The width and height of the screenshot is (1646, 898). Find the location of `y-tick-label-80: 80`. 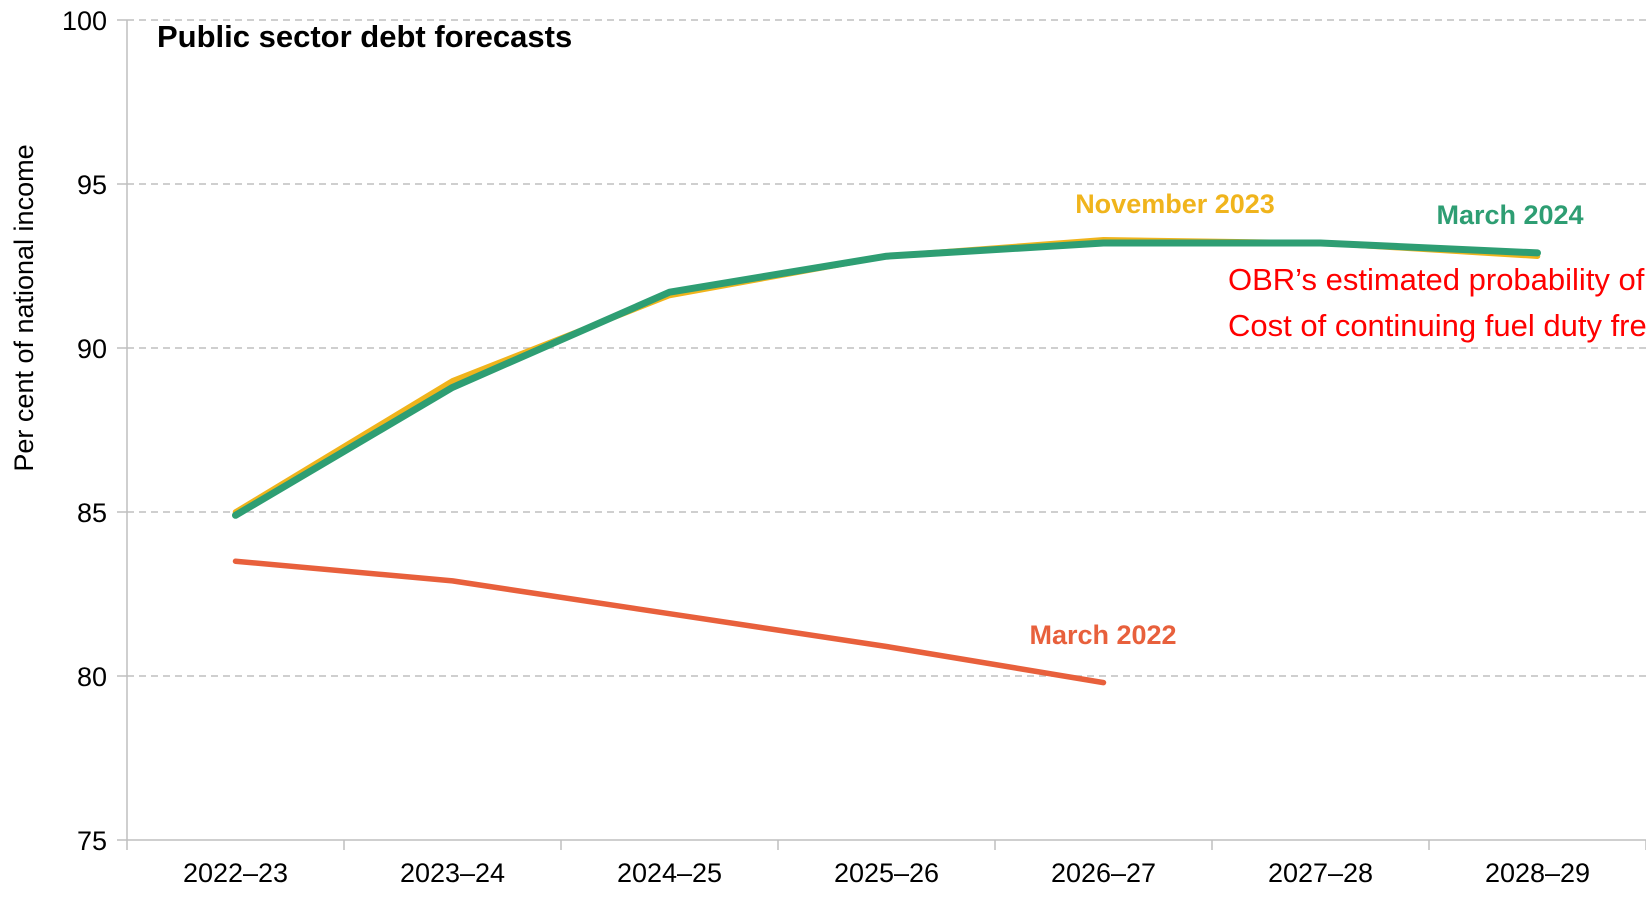

y-tick-label-80: 80 is located at coordinates (92, 677).